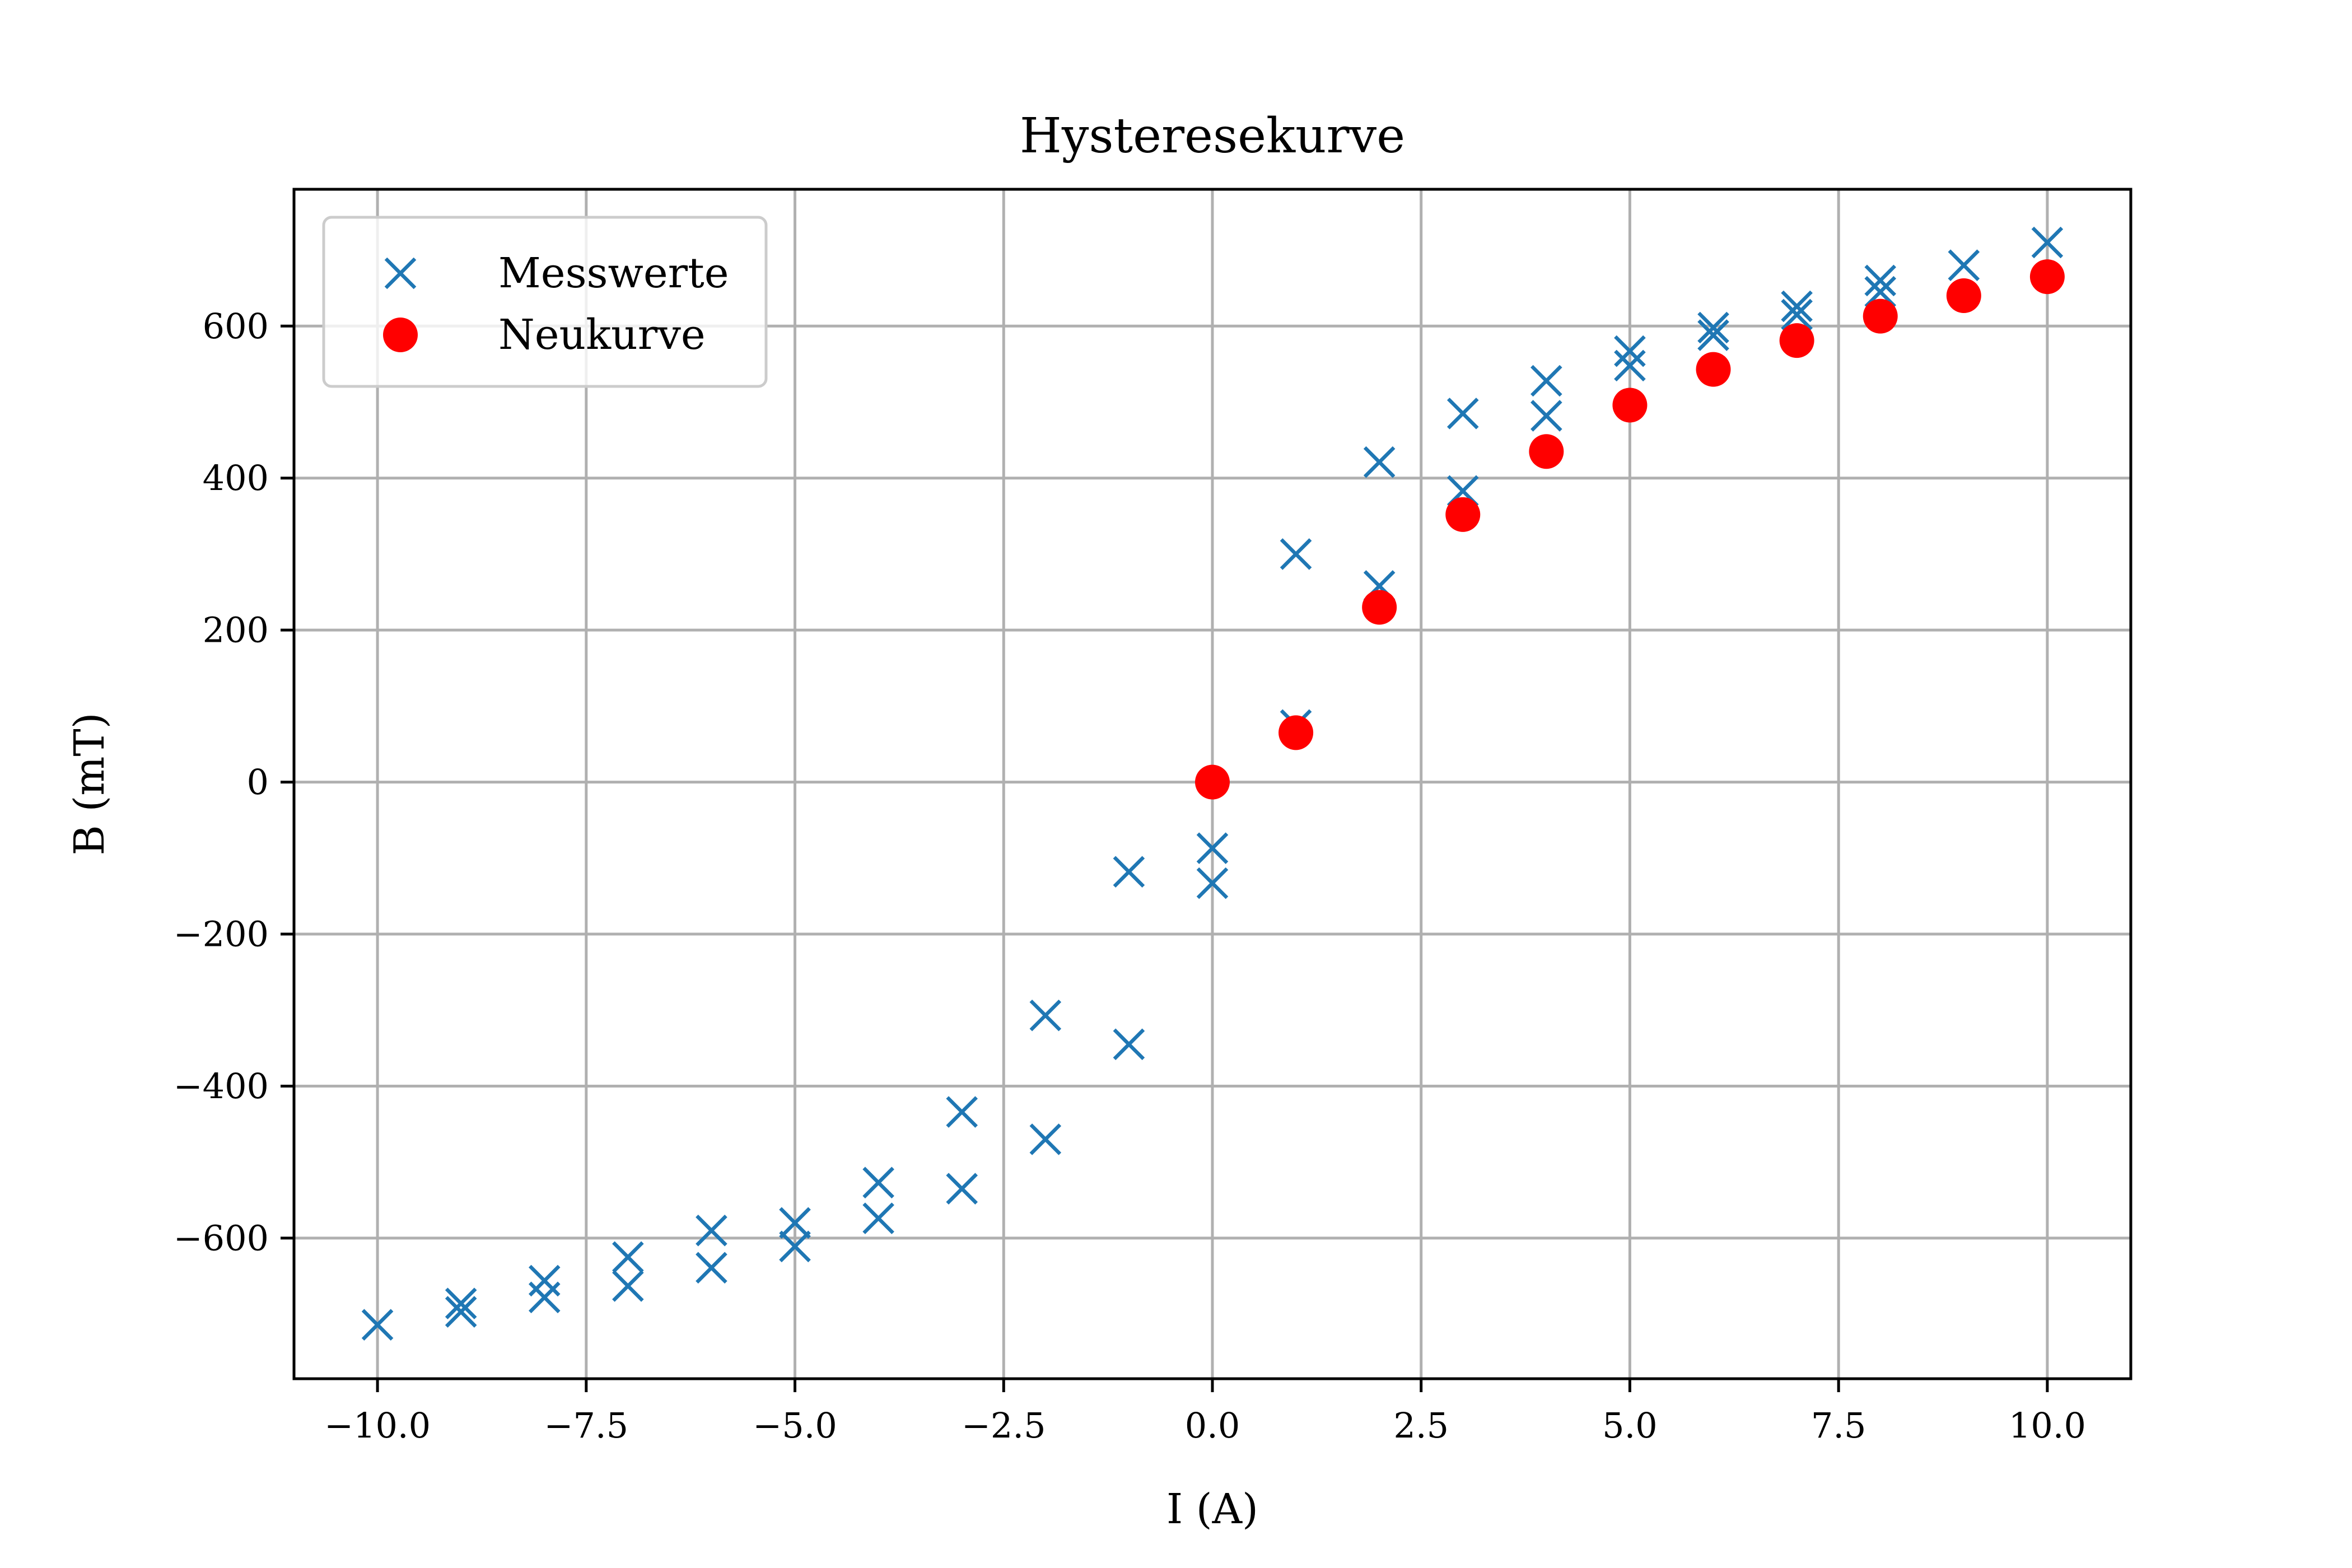  Describe the element at coordinates (222, 1238) in the screenshot. I see `y-tick-label: −600` at that location.